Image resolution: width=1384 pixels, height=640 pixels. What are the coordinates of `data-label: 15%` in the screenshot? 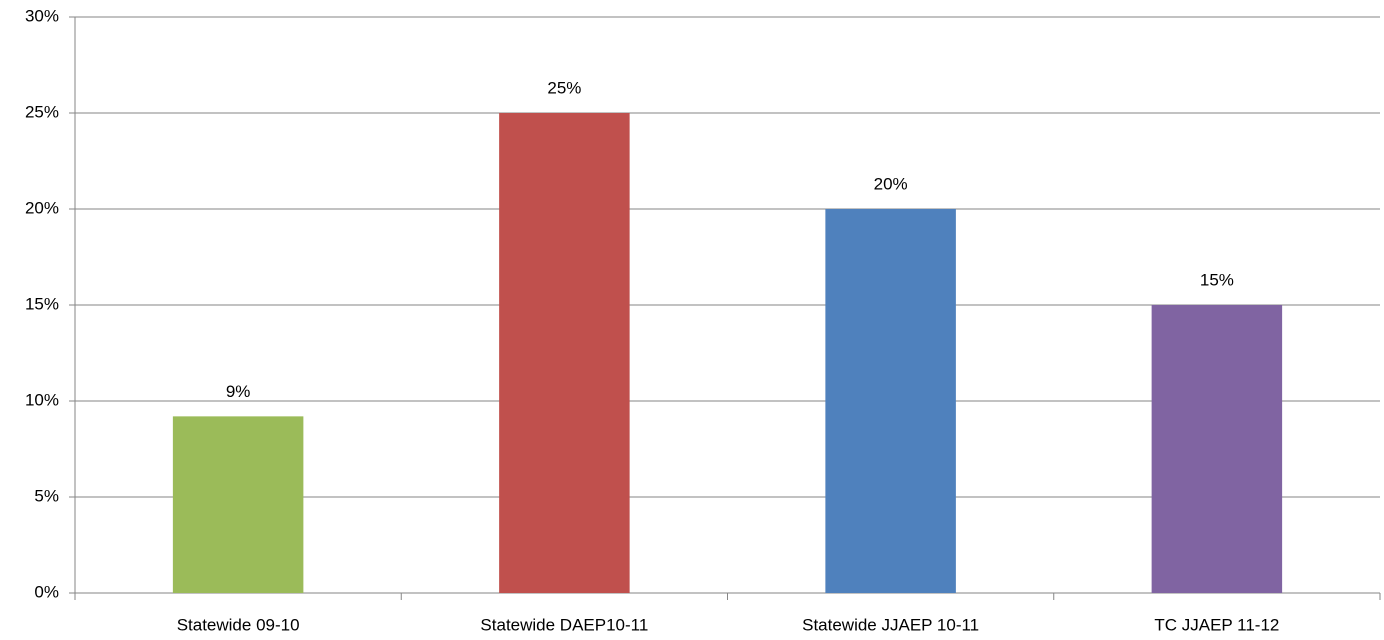 It's located at (1217, 279).